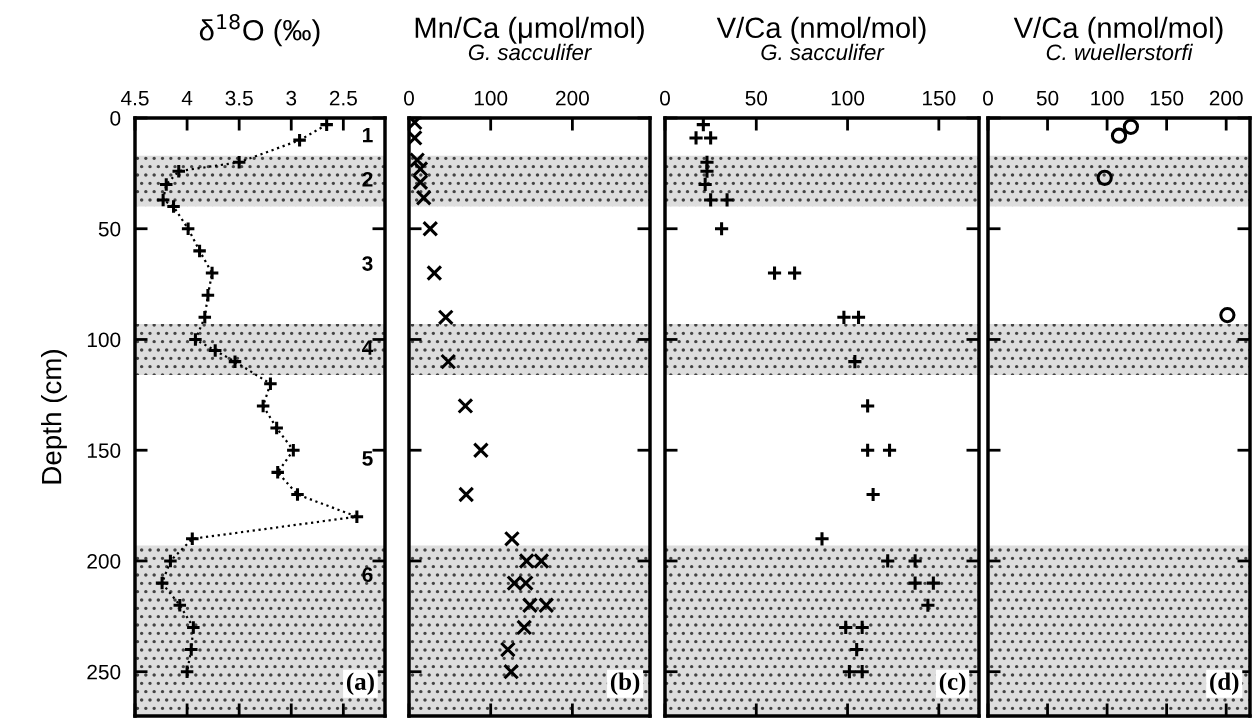 This screenshot has height=718, width=1253. What do you see at coordinates (104, 672) in the screenshot?
I see `y-tick-label: 250` at bounding box center [104, 672].